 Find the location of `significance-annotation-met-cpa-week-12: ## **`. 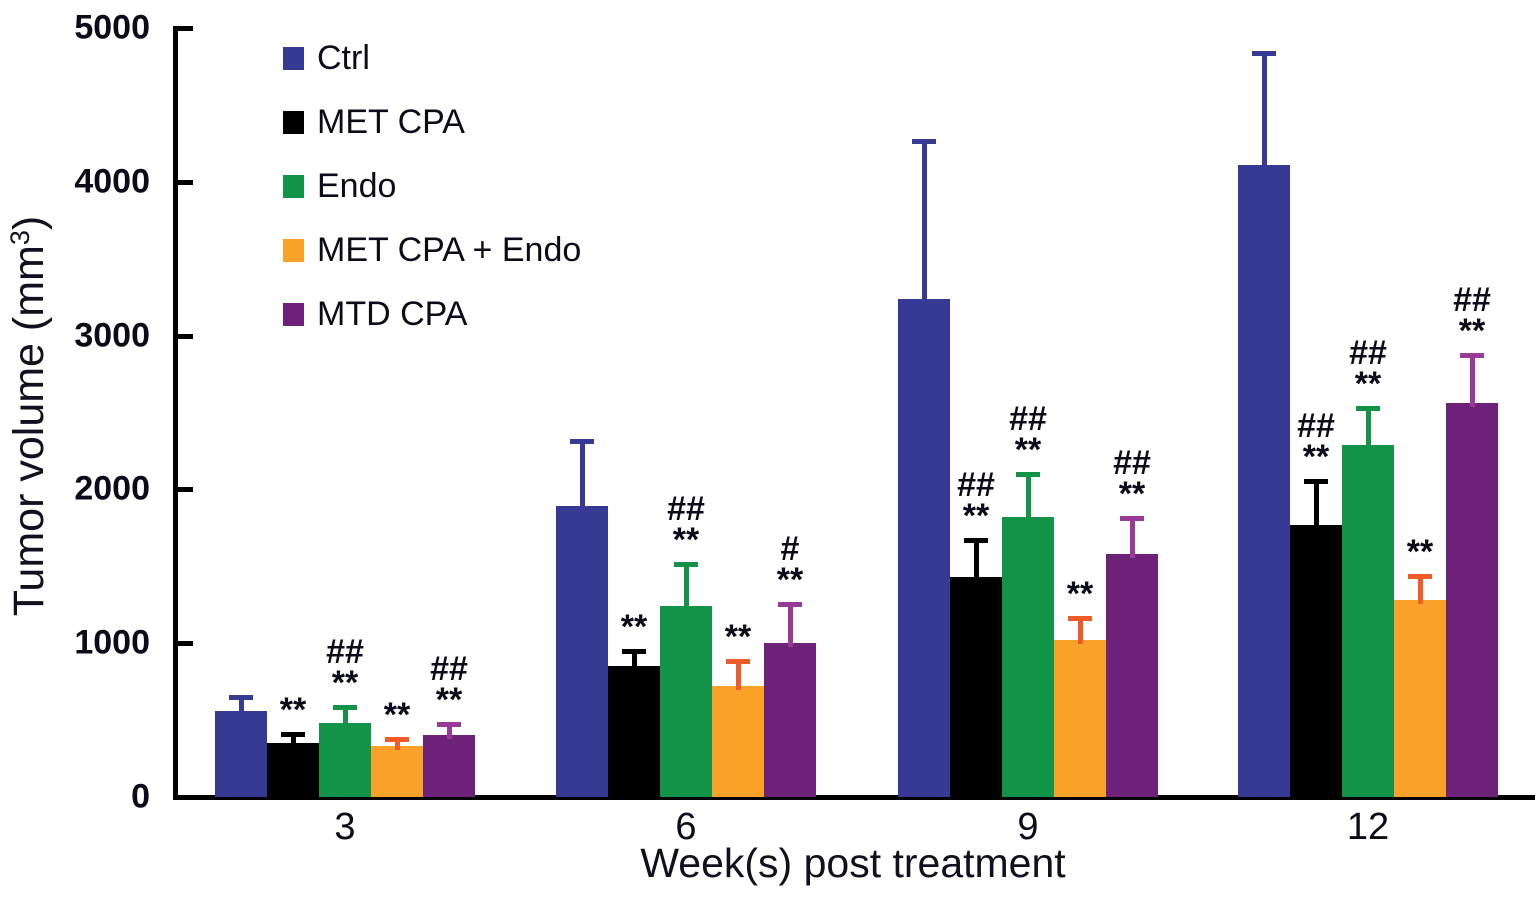

significance-annotation-met-cpa-week-12: ## ** is located at coordinates (1316, 442).